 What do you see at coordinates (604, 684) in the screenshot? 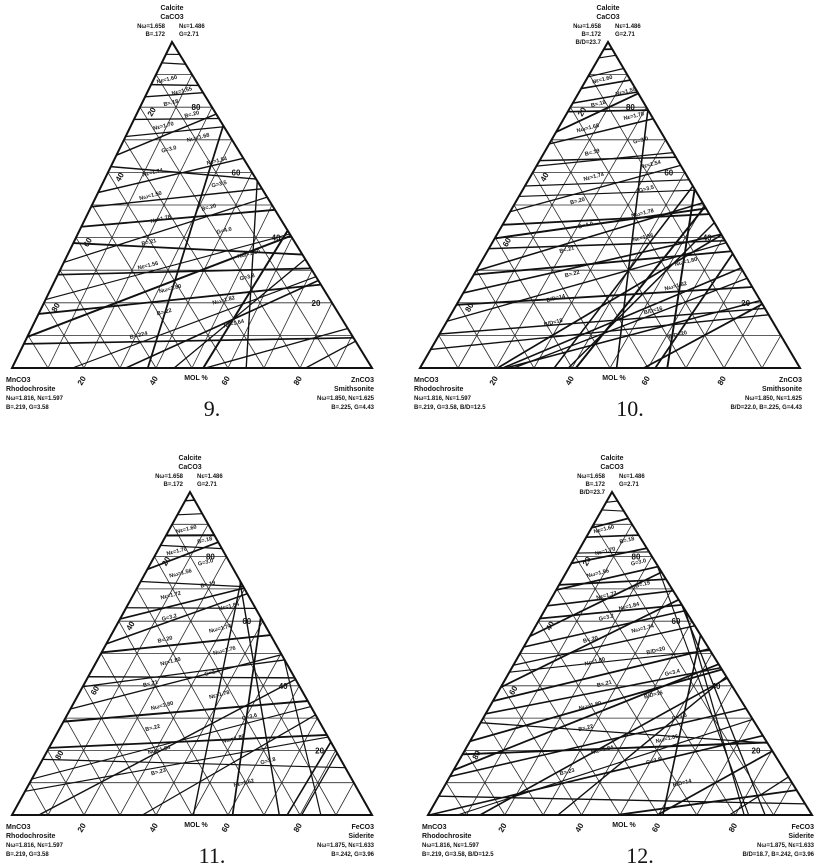
I see `contour-label: B=.21` at bounding box center [604, 684].